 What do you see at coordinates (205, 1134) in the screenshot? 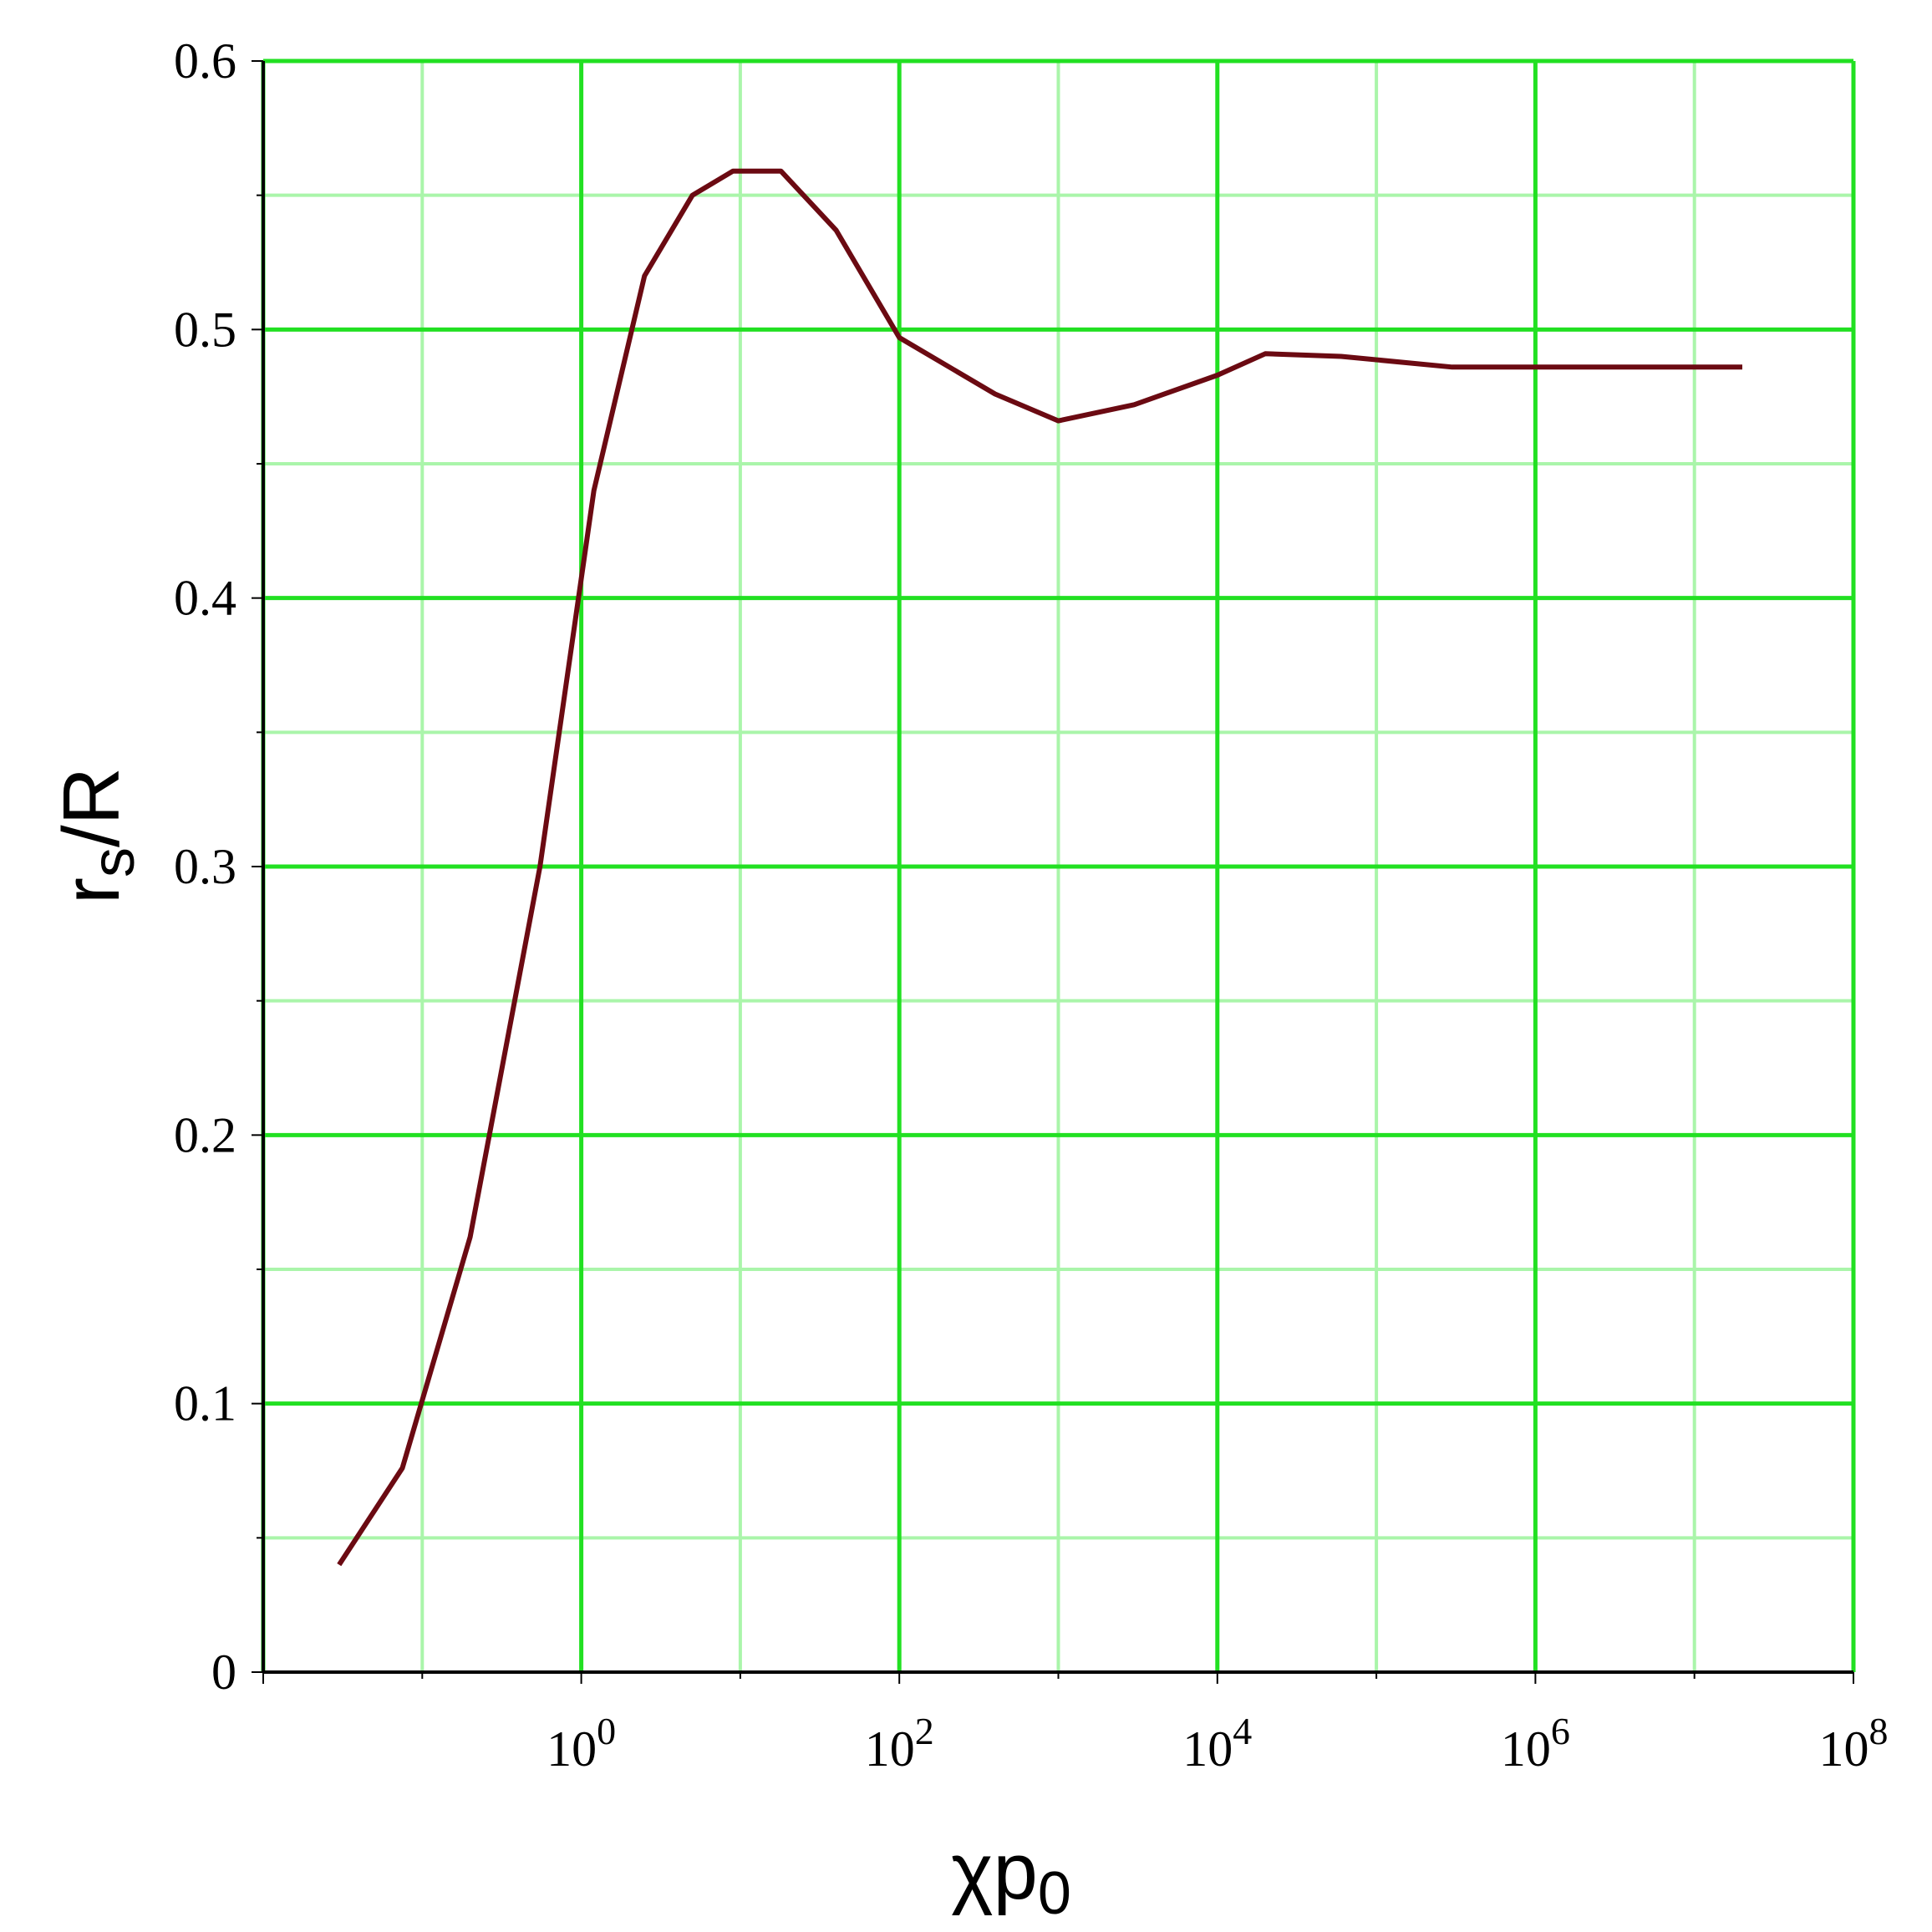
I see `y-tick-label: 0.2` at bounding box center [205, 1134].